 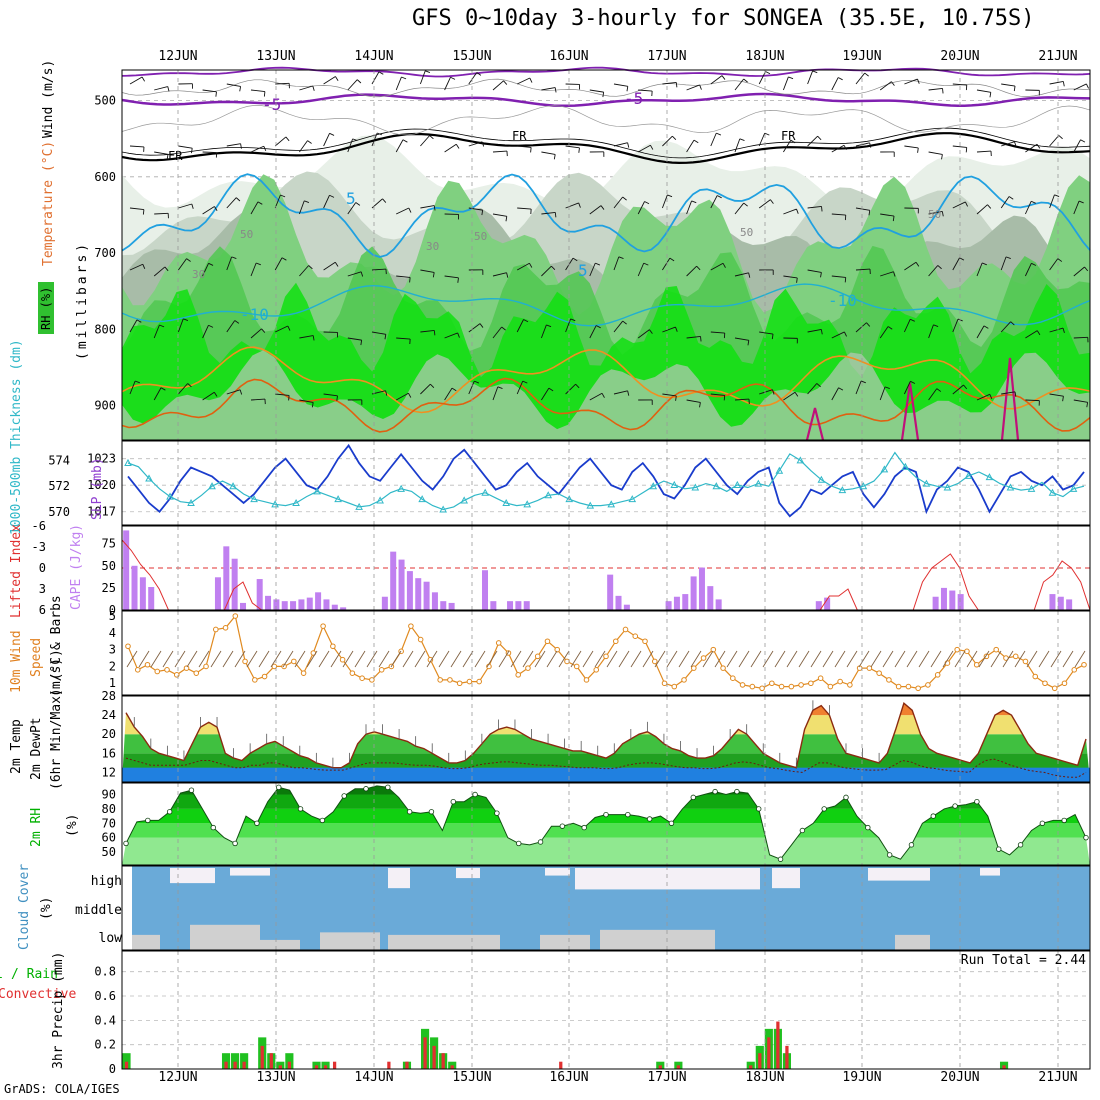 I want to click on contour-label: -5, so click(x=633, y=98).